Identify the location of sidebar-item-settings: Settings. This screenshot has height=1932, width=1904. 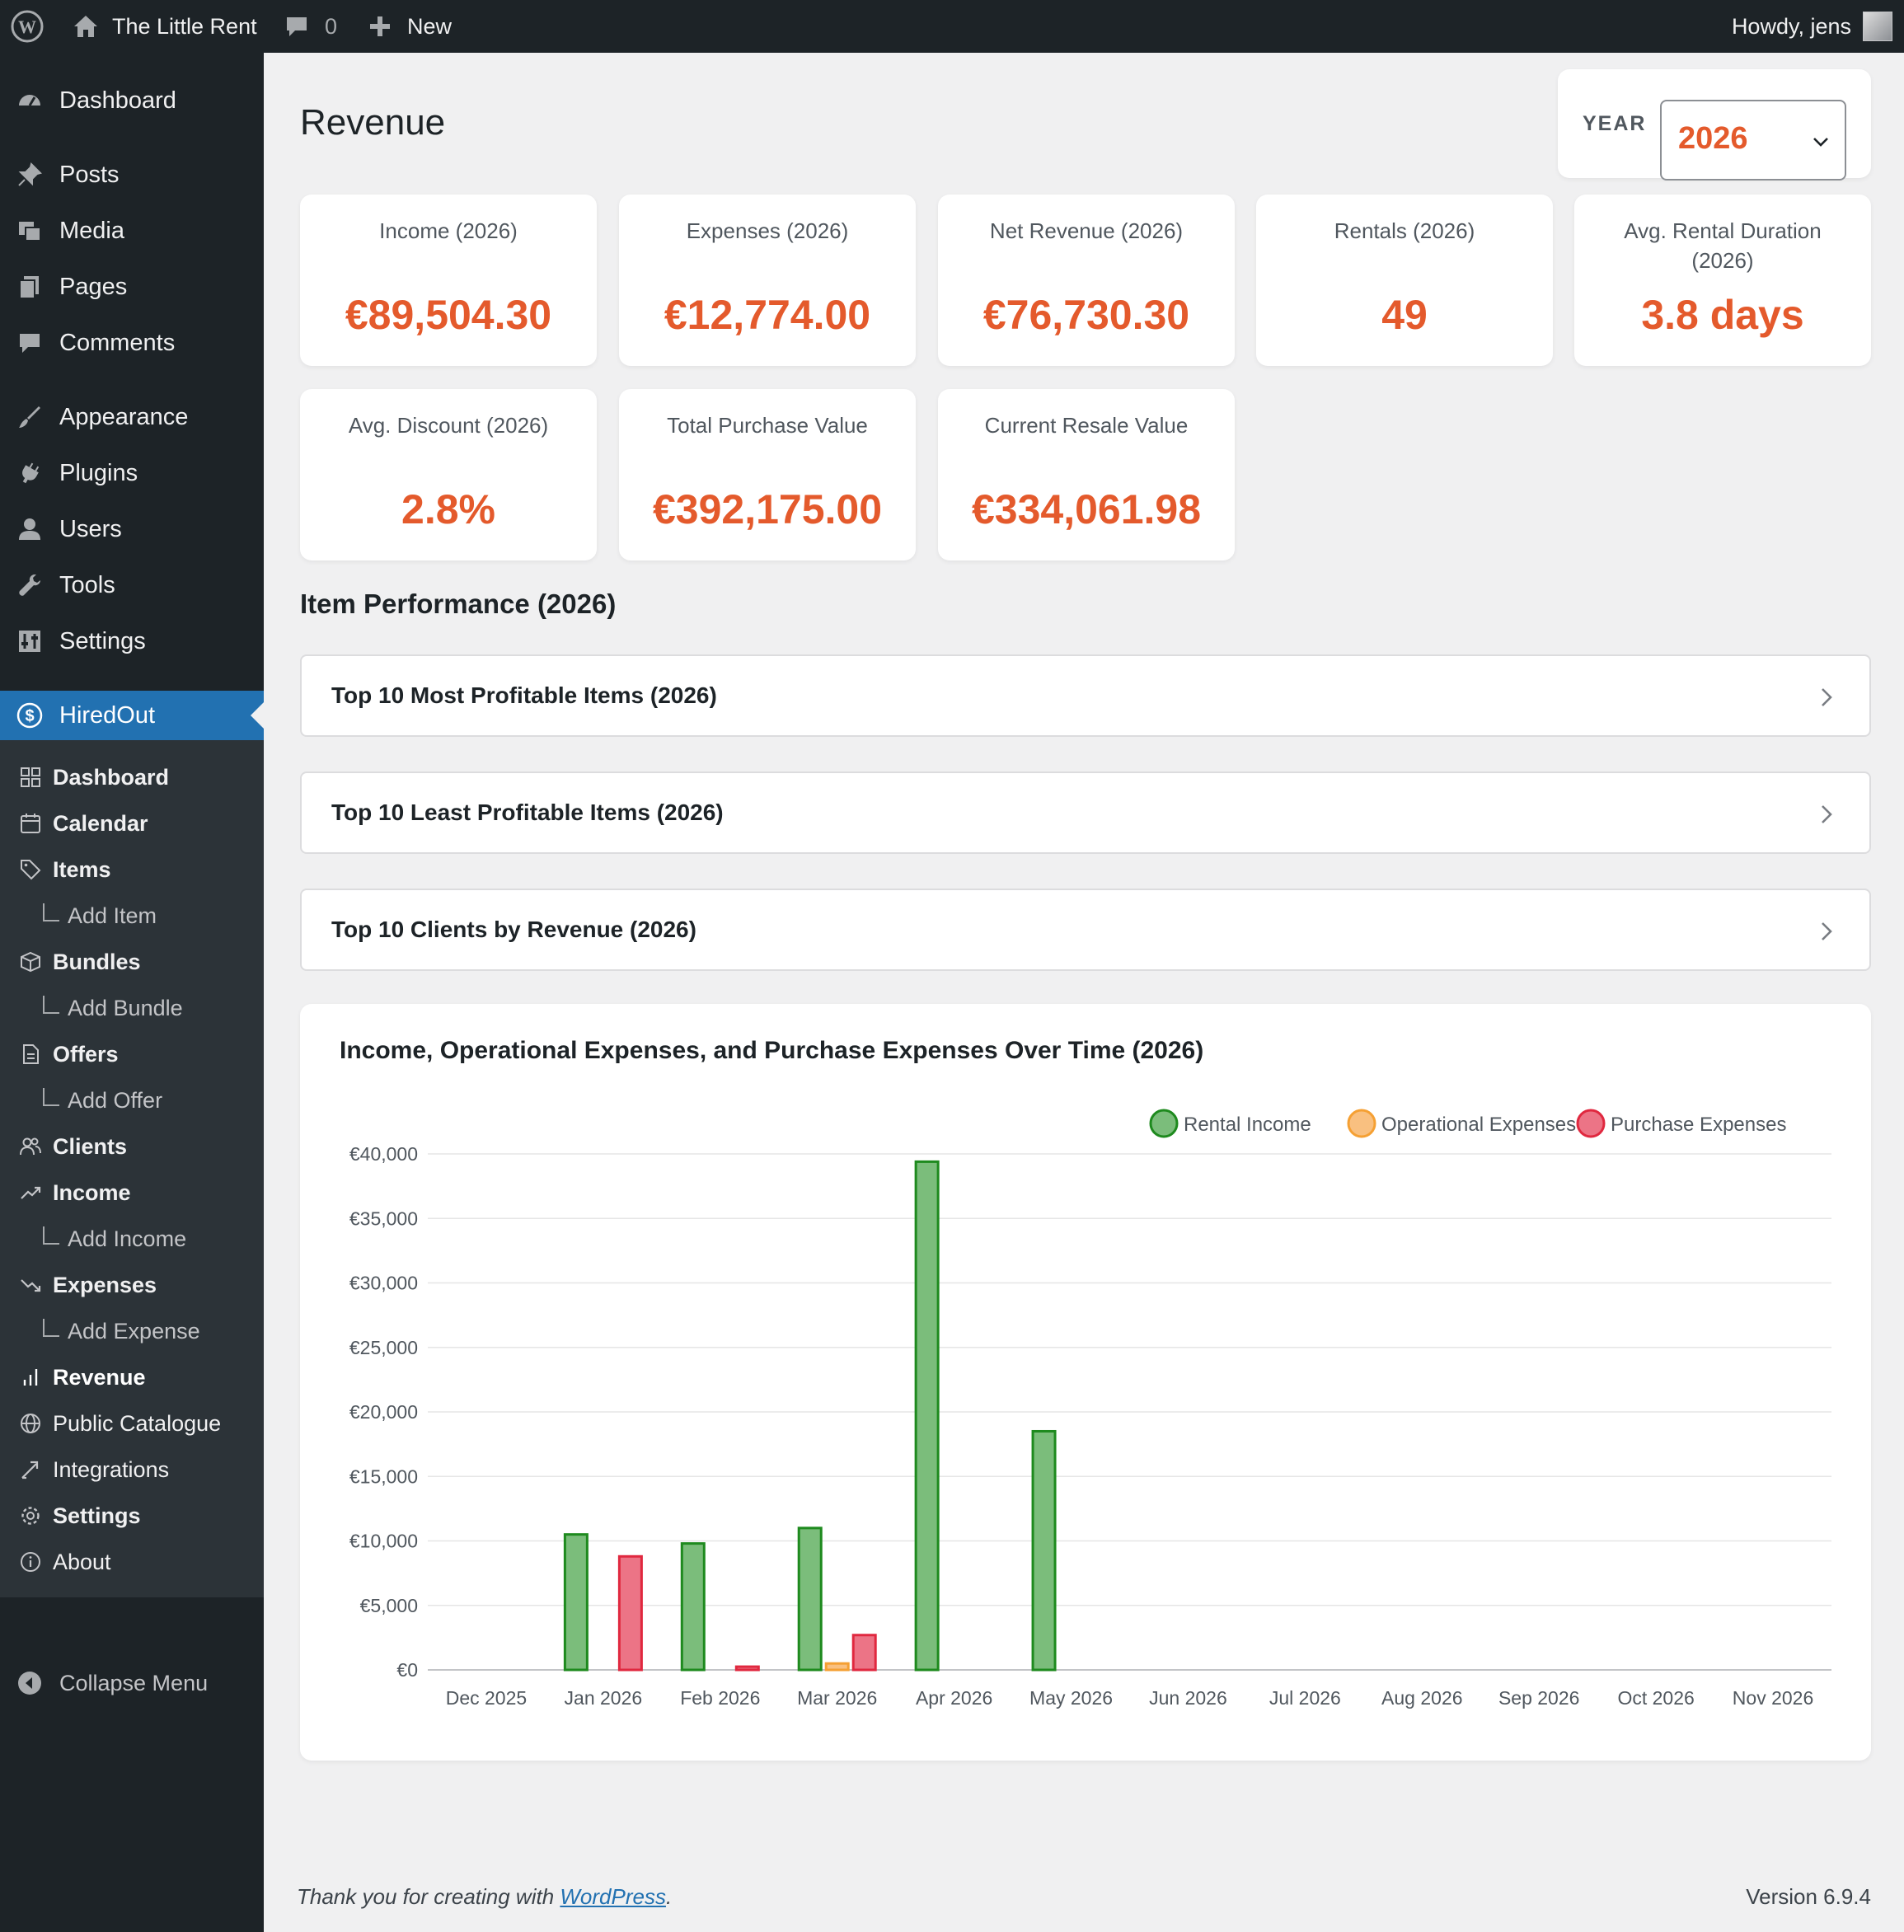
(132, 641).